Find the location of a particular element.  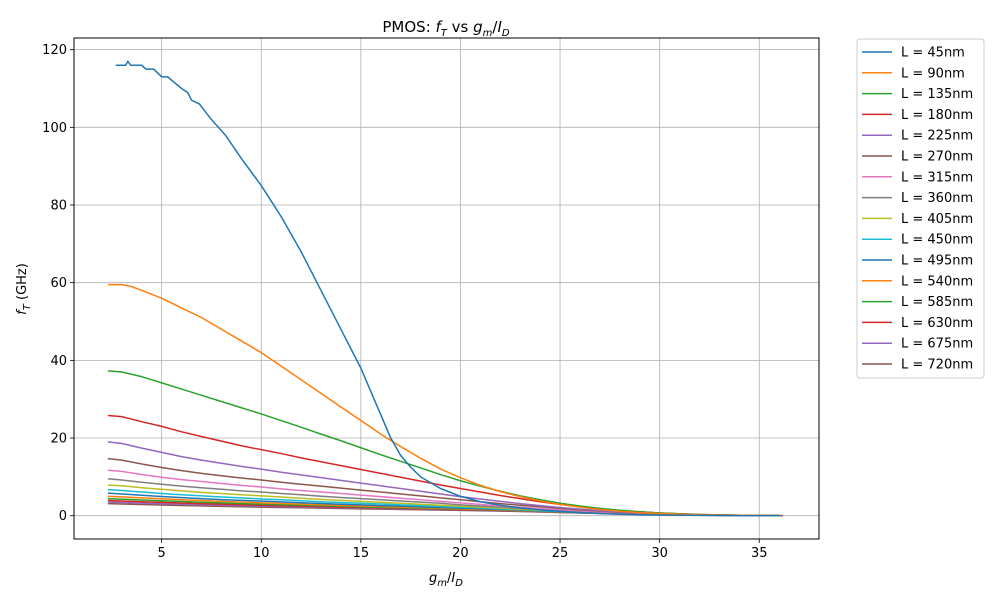

legend-box is located at coordinates (920, 208).